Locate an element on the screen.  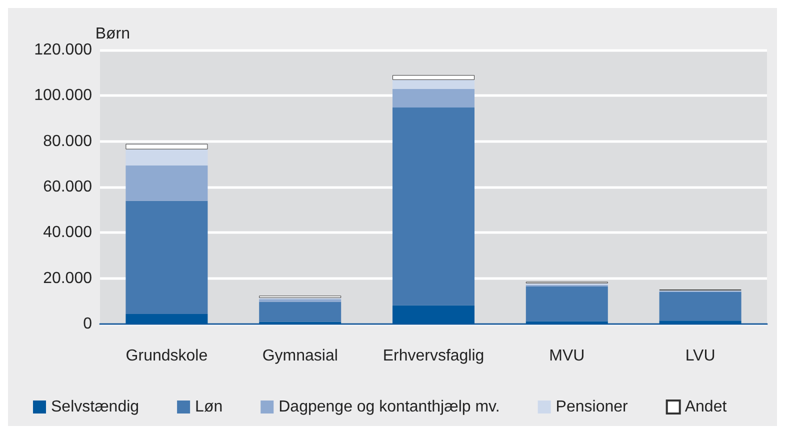
x-tick-label: Grundskole is located at coordinates (167, 356).